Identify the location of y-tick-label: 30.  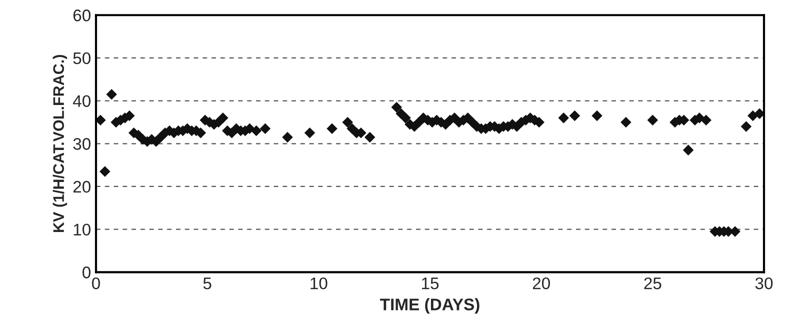
(81, 144).